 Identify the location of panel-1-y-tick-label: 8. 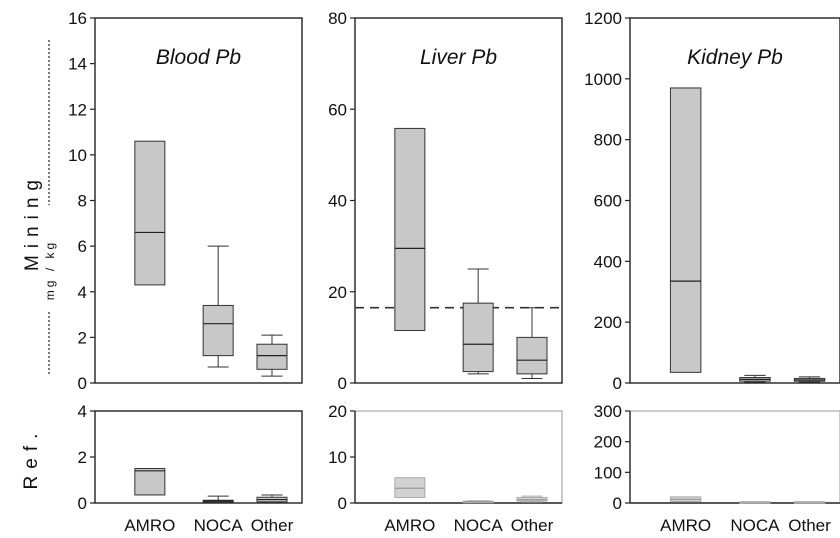
(82, 201).